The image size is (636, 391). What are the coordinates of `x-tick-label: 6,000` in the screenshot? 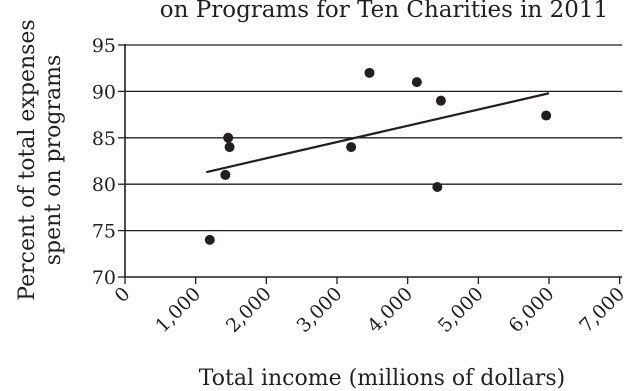 It's located at (532, 310).